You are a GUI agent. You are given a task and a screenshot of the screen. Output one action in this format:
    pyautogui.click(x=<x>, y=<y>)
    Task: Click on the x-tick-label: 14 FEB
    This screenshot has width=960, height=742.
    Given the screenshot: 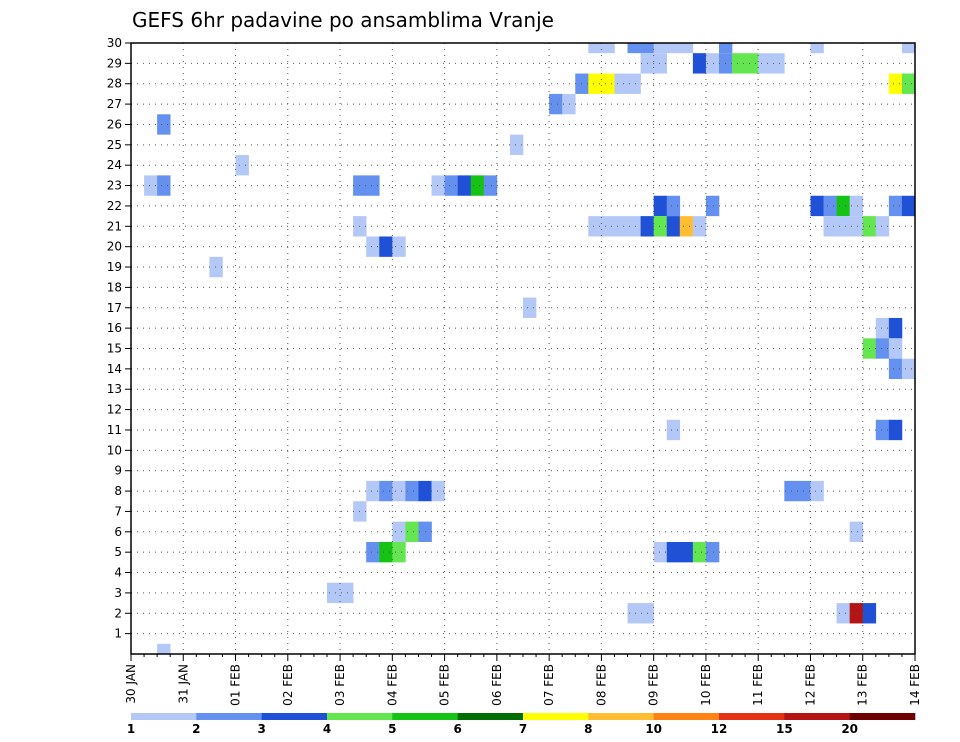 What is the action you would take?
    pyautogui.click(x=915, y=685)
    